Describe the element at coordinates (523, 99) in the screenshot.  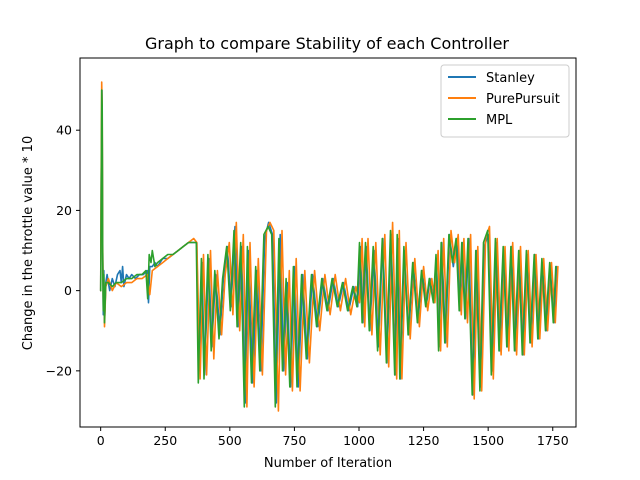
I see `legend-label-purepursuit: PurePursuit` at that location.